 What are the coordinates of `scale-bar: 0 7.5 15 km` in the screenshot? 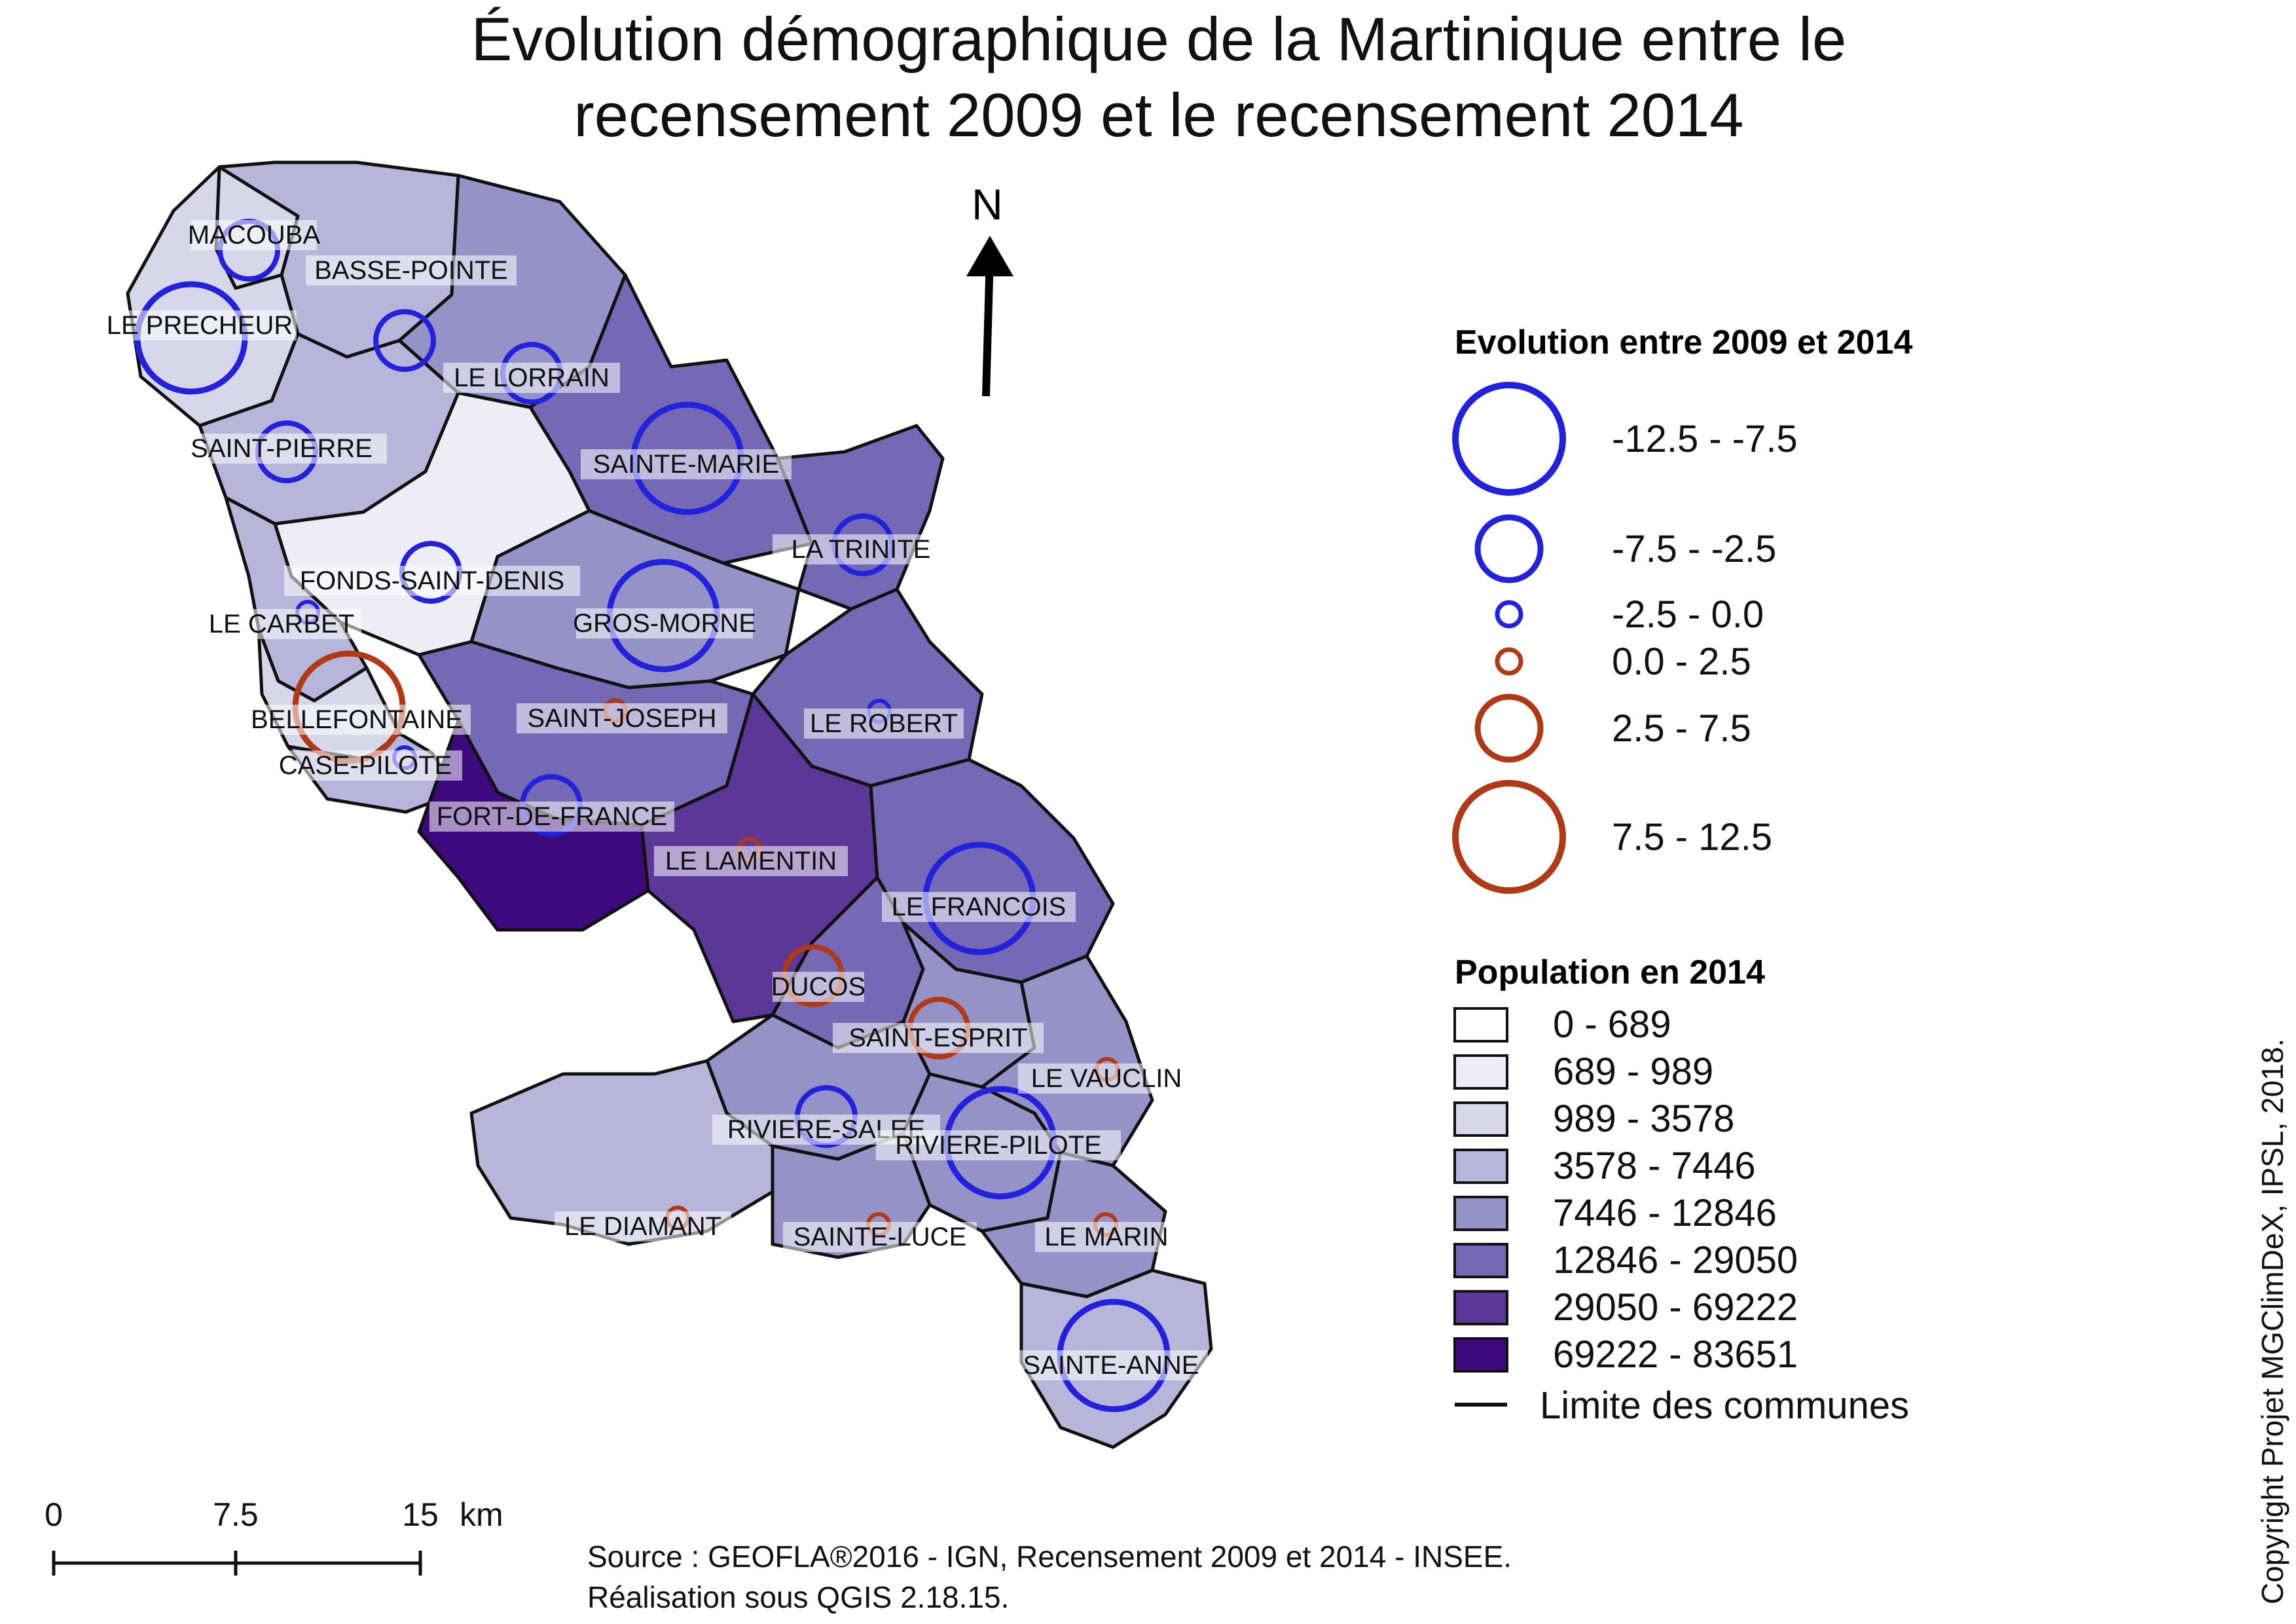 It's located at (274, 1536).